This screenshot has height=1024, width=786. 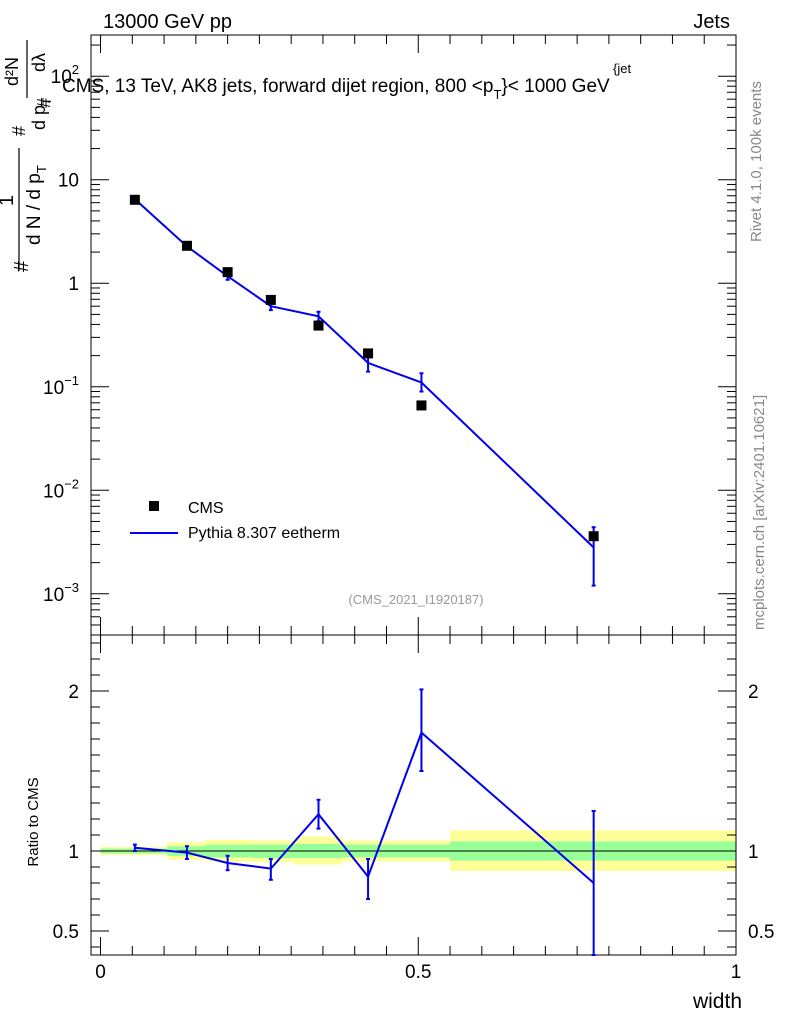 I want to click on main-y-tick-label: 10, so click(x=68, y=181).